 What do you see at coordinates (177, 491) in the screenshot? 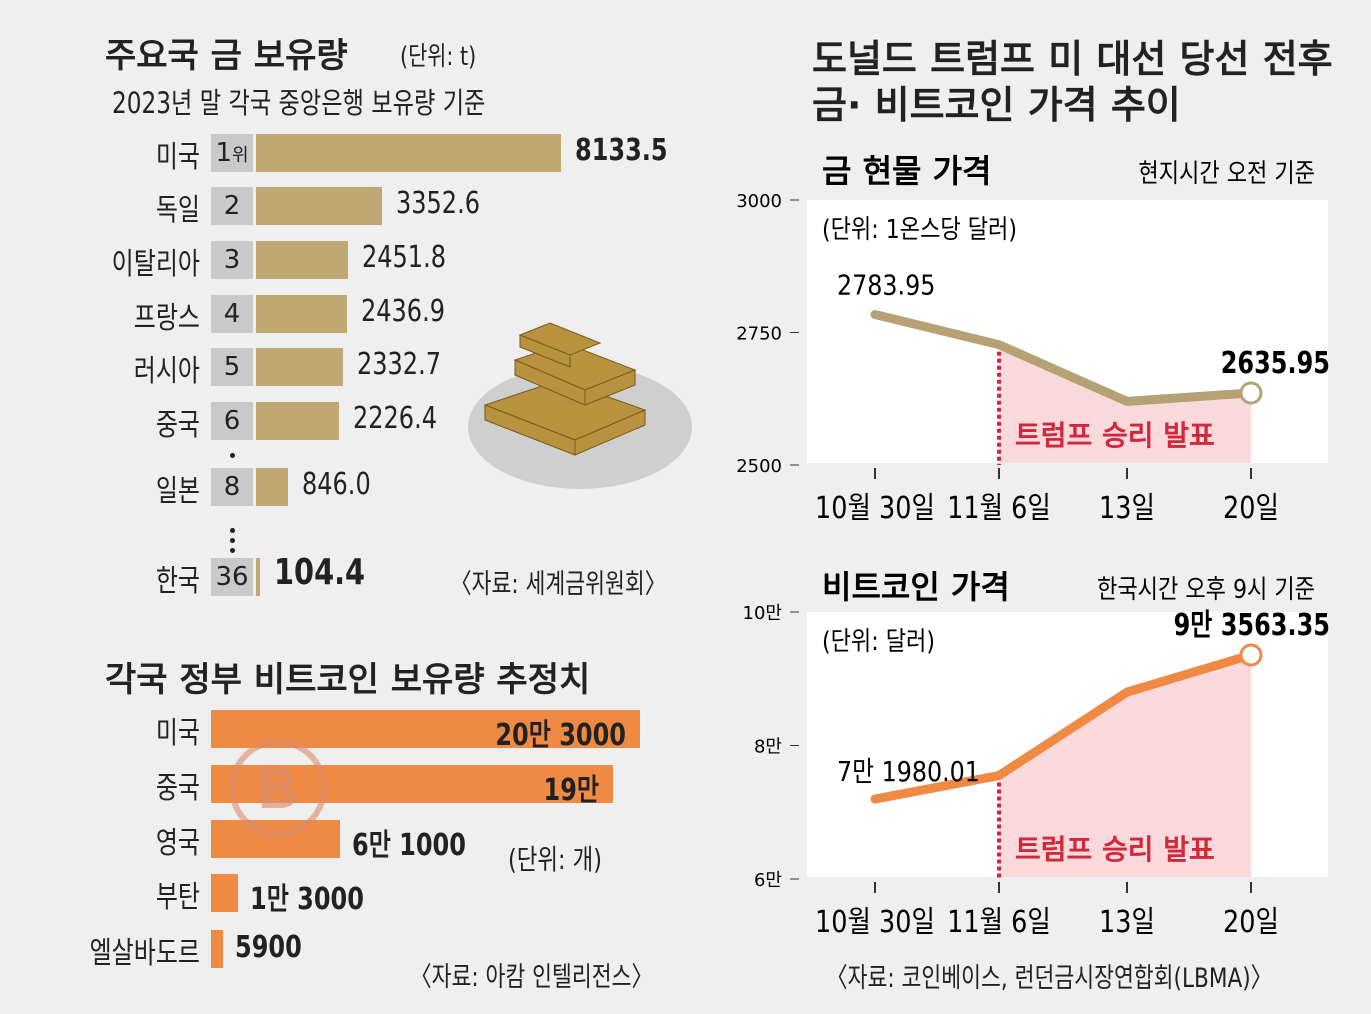
I see `gold-country-label: 일본` at bounding box center [177, 491].